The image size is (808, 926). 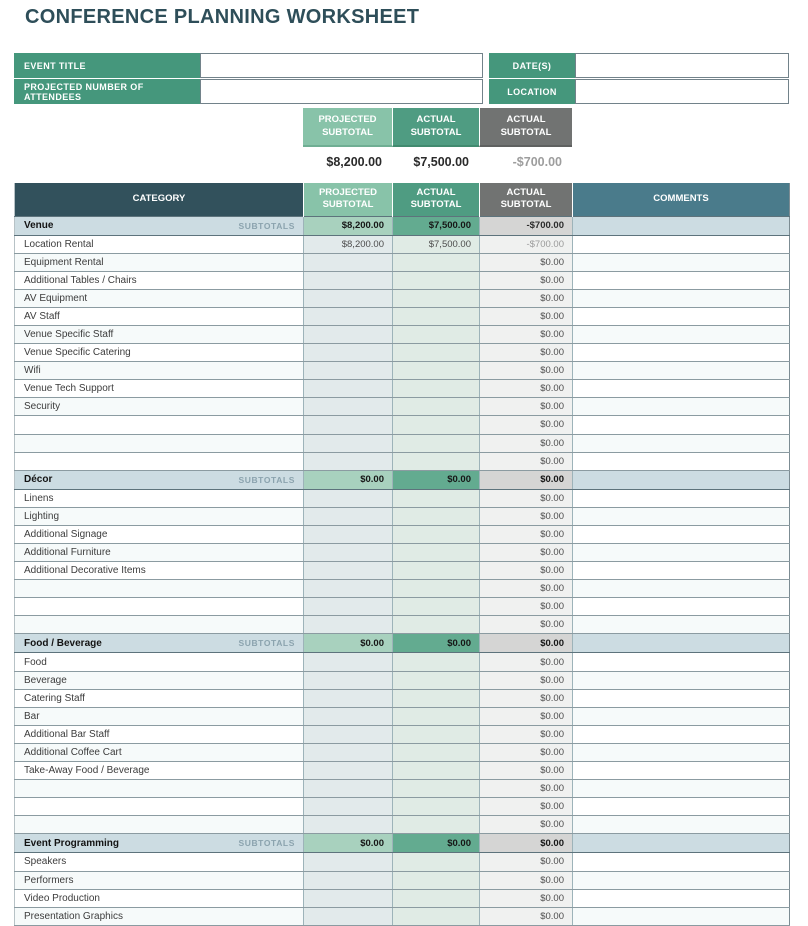 What do you see at coordinates (159, 862) in the screenshot?
I see `item-label-cell: Speakers` at bounding box center [159, 862].